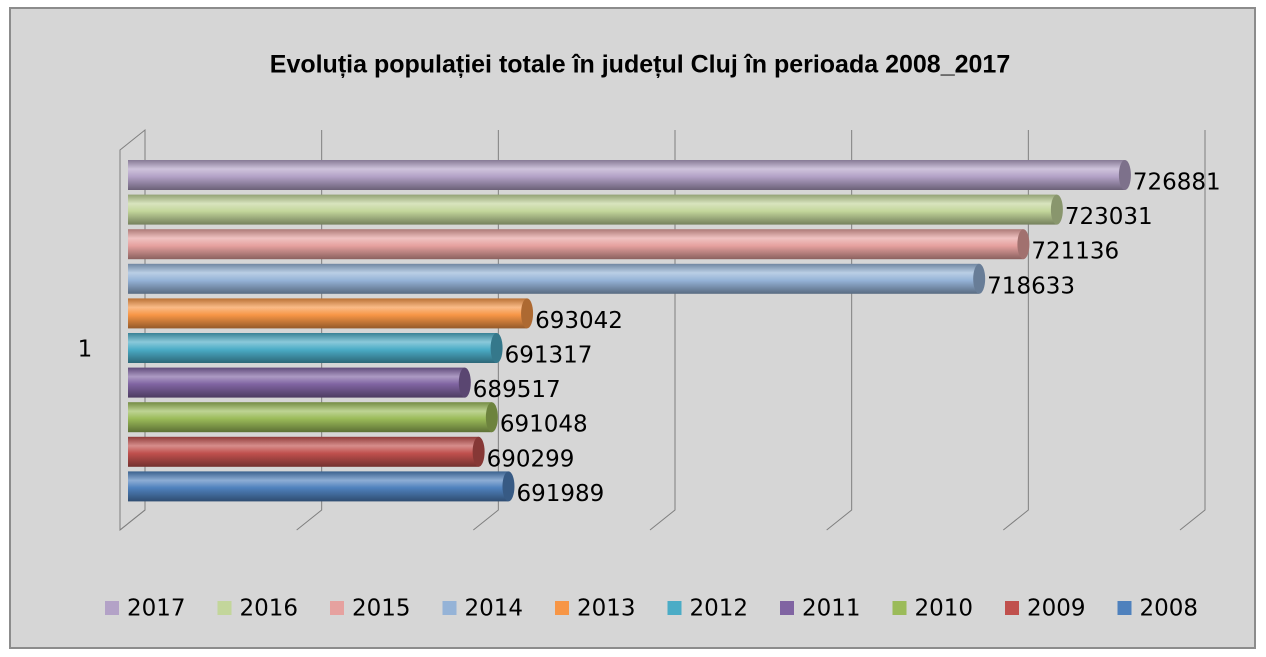 This screenshot has height=657, width=1266. Describe the element at coordinates (269, 609) in the screenshot. I see `legend-label: 2016` at that location.